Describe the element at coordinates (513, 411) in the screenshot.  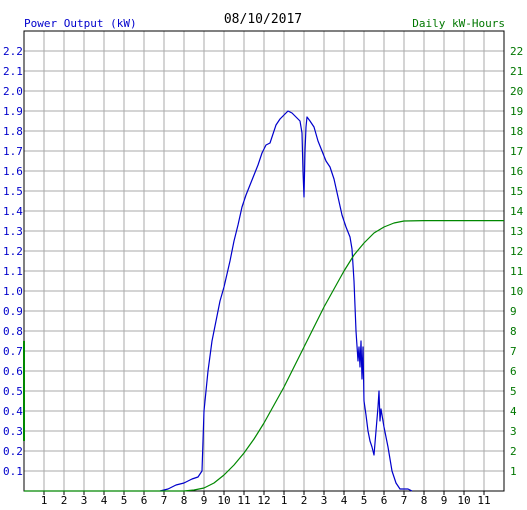
I see `right-tick-label: 4` at that location.